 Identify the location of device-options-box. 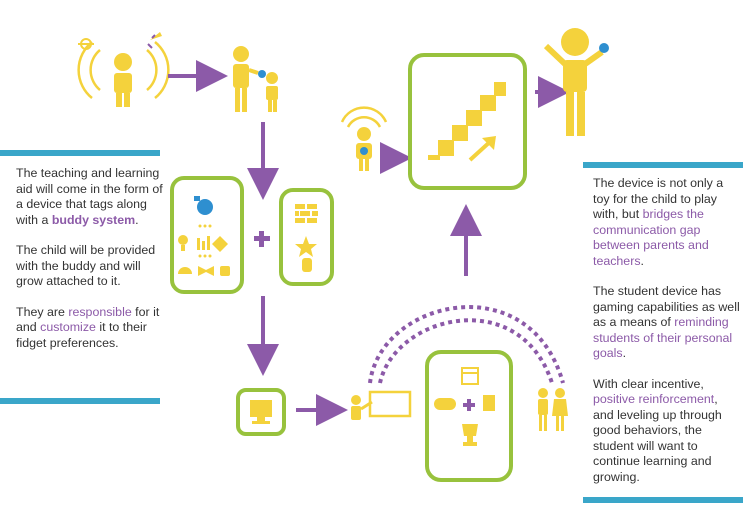
(207, 235).